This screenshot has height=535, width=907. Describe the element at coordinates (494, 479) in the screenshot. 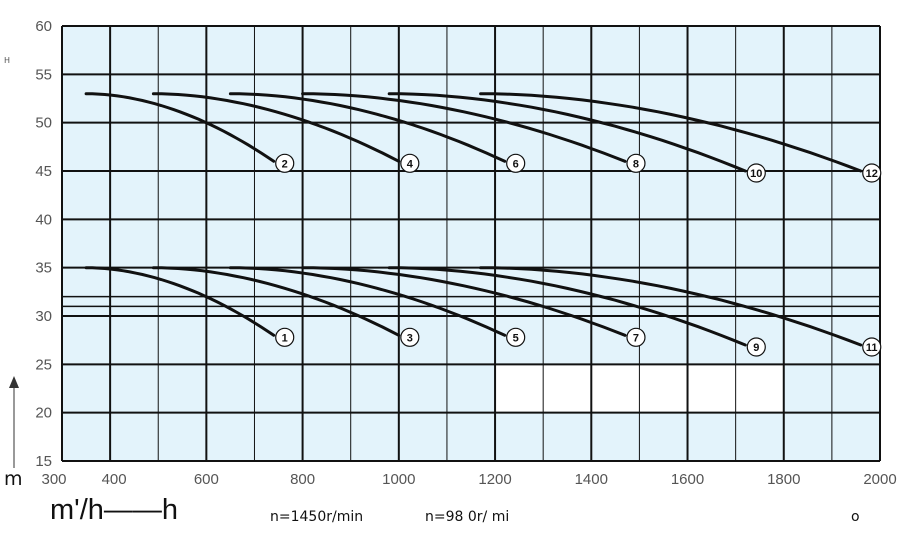

I see `x-tick-label: 1200` at that location.